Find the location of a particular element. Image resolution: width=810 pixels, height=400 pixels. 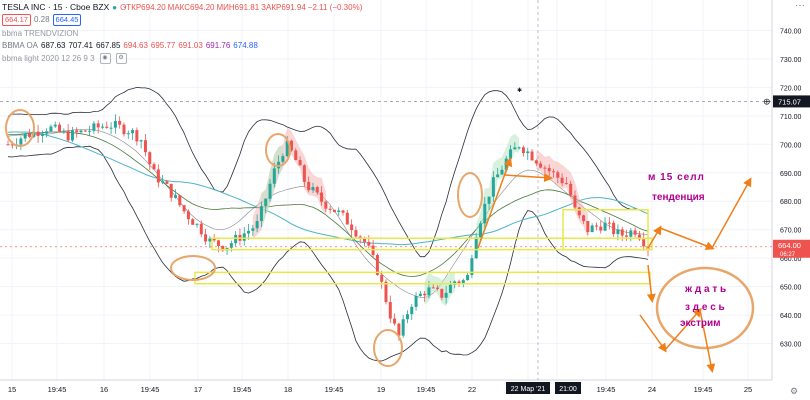

symbol-label: TESLA INC · 15 · Cboe BZX is located at coordinates (56, 7).